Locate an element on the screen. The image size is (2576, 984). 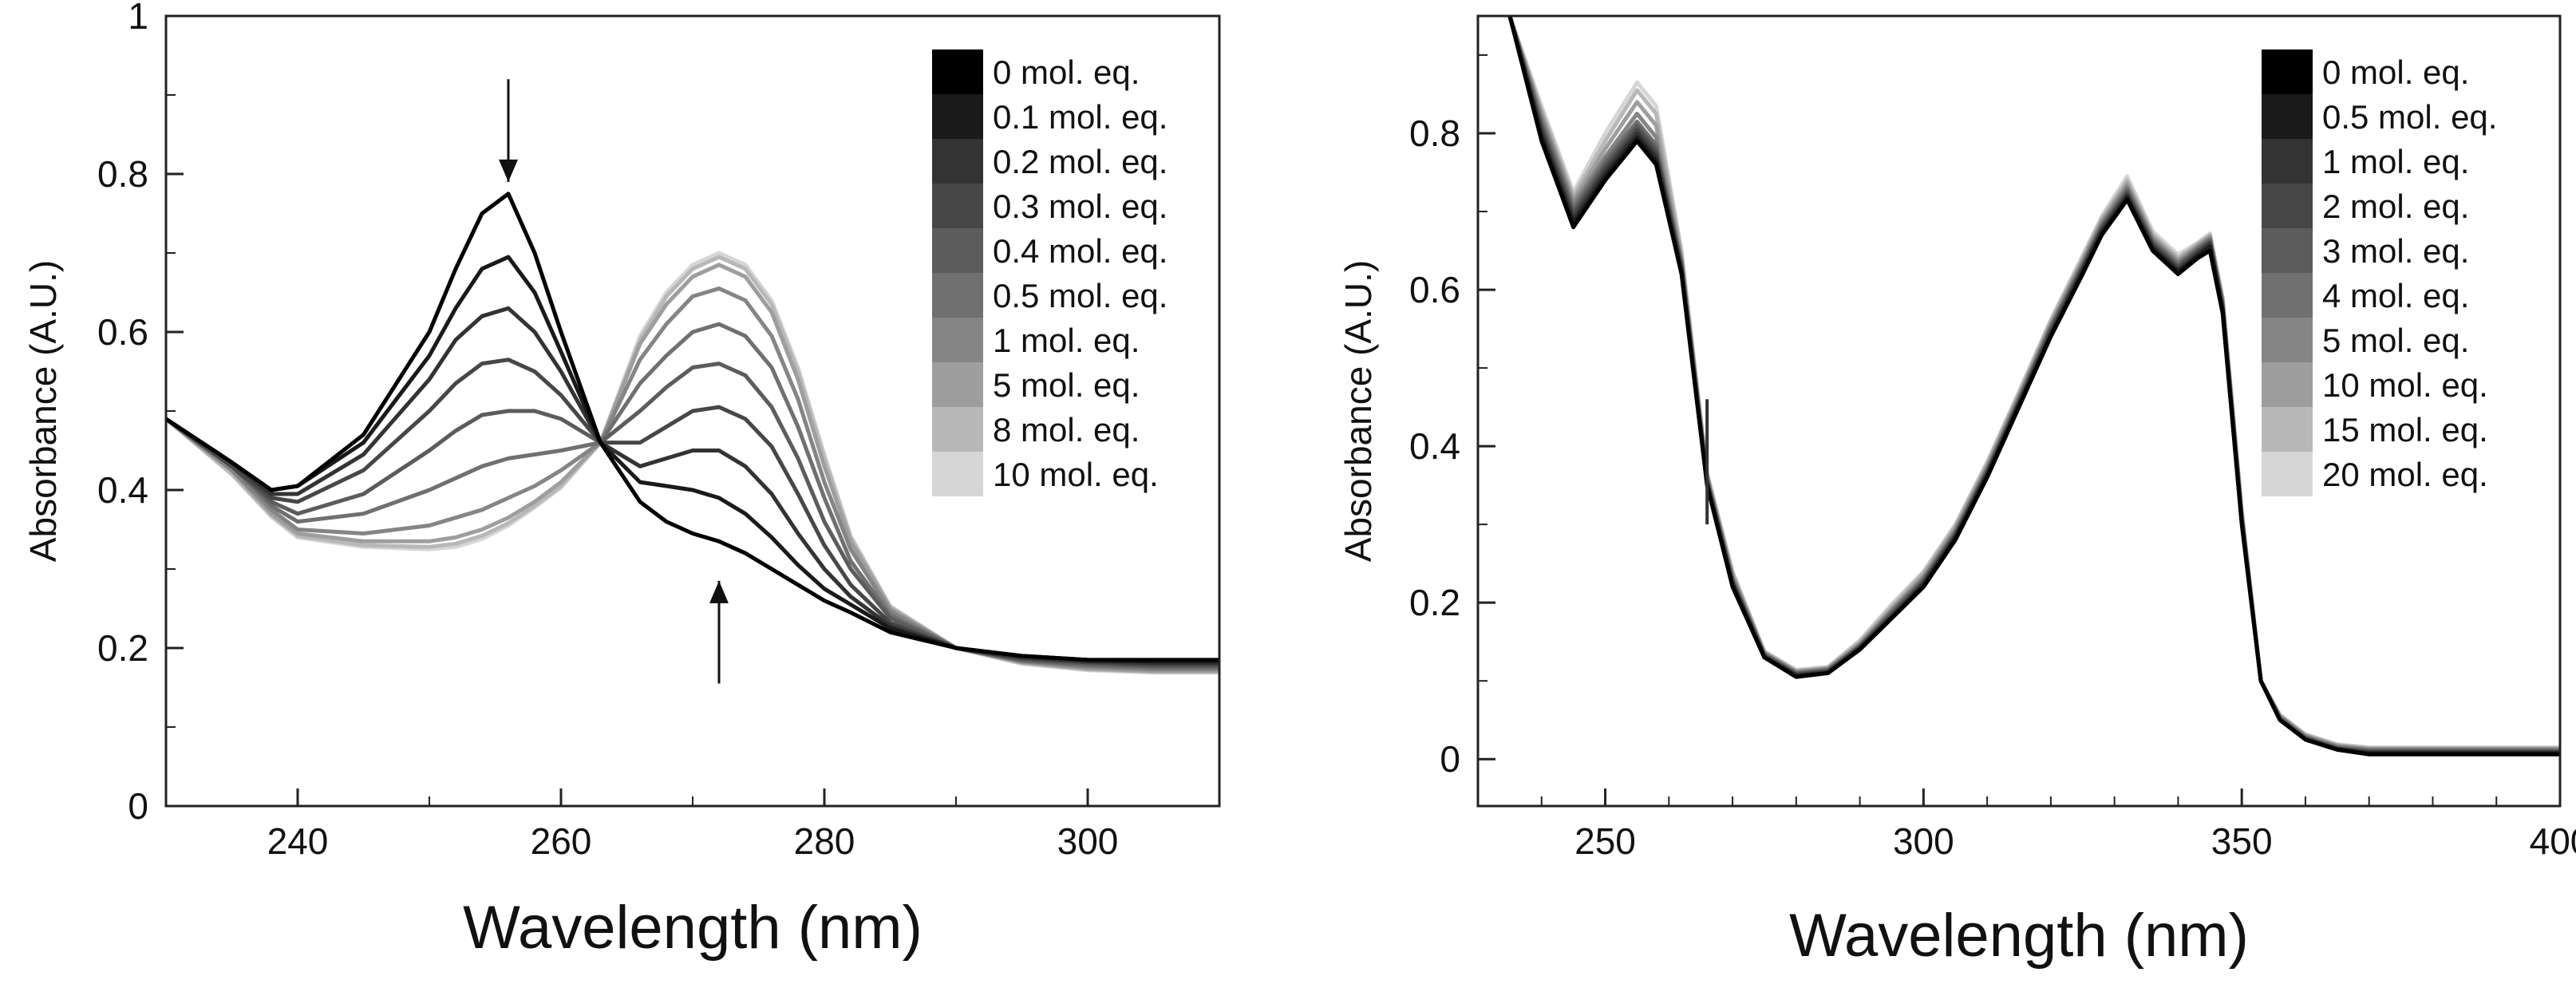
right-y-tick-label: 0.6 is located at coordinates (1434, 289).